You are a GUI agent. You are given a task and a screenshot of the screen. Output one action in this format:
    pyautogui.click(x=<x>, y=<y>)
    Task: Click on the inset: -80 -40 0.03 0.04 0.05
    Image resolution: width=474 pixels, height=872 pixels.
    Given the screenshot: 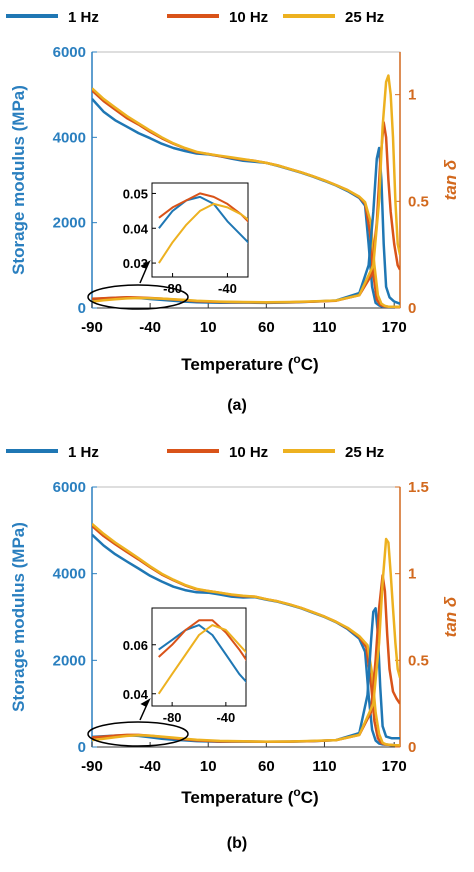 What is the action you would take?
    pyautogui.click(x=186, y=239)
    